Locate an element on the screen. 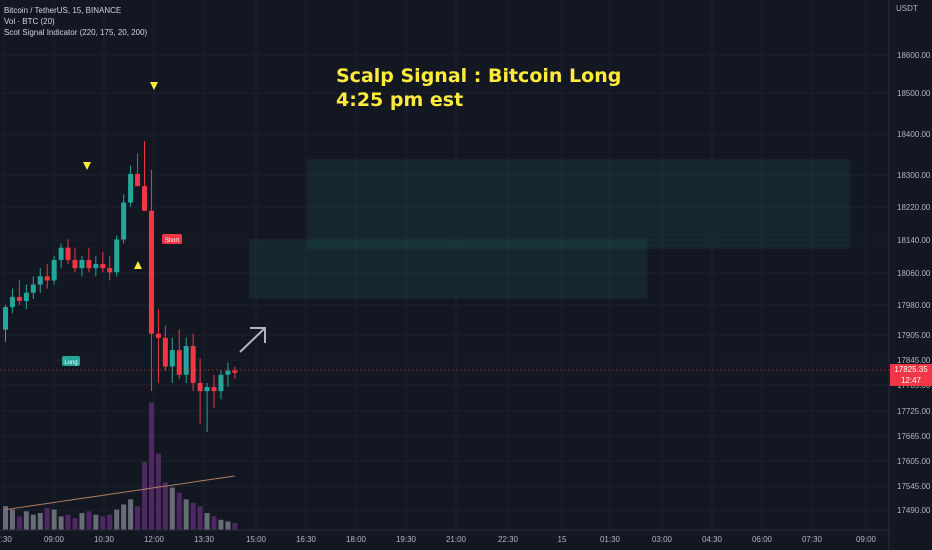  y-tick-label: 17980.00 is located at coordinates (914, 305).